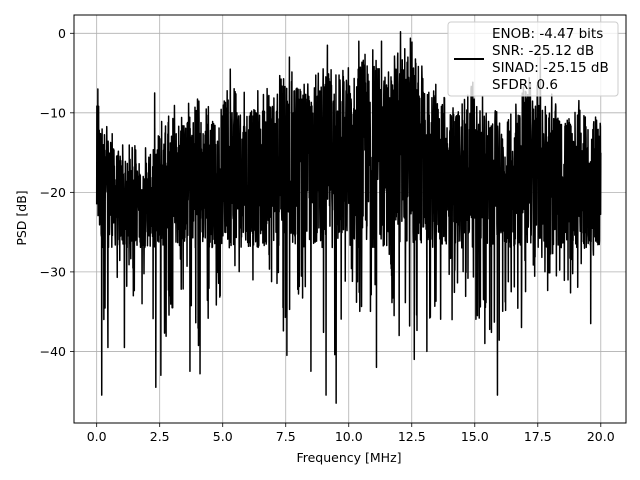  Describe the element at coordinates (286, 436) in the screenshot. I see `x-tick-label: 7.5` at that location.